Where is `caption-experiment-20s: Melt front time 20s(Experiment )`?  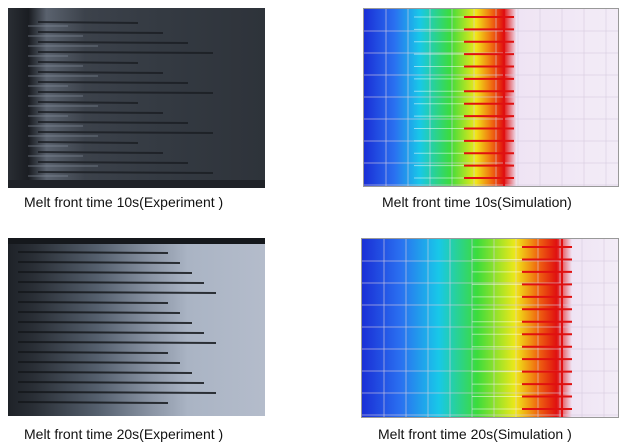 caption-experiment-20s: Melt front time 20s(Experiment ) is located at coordinates (124, 434).